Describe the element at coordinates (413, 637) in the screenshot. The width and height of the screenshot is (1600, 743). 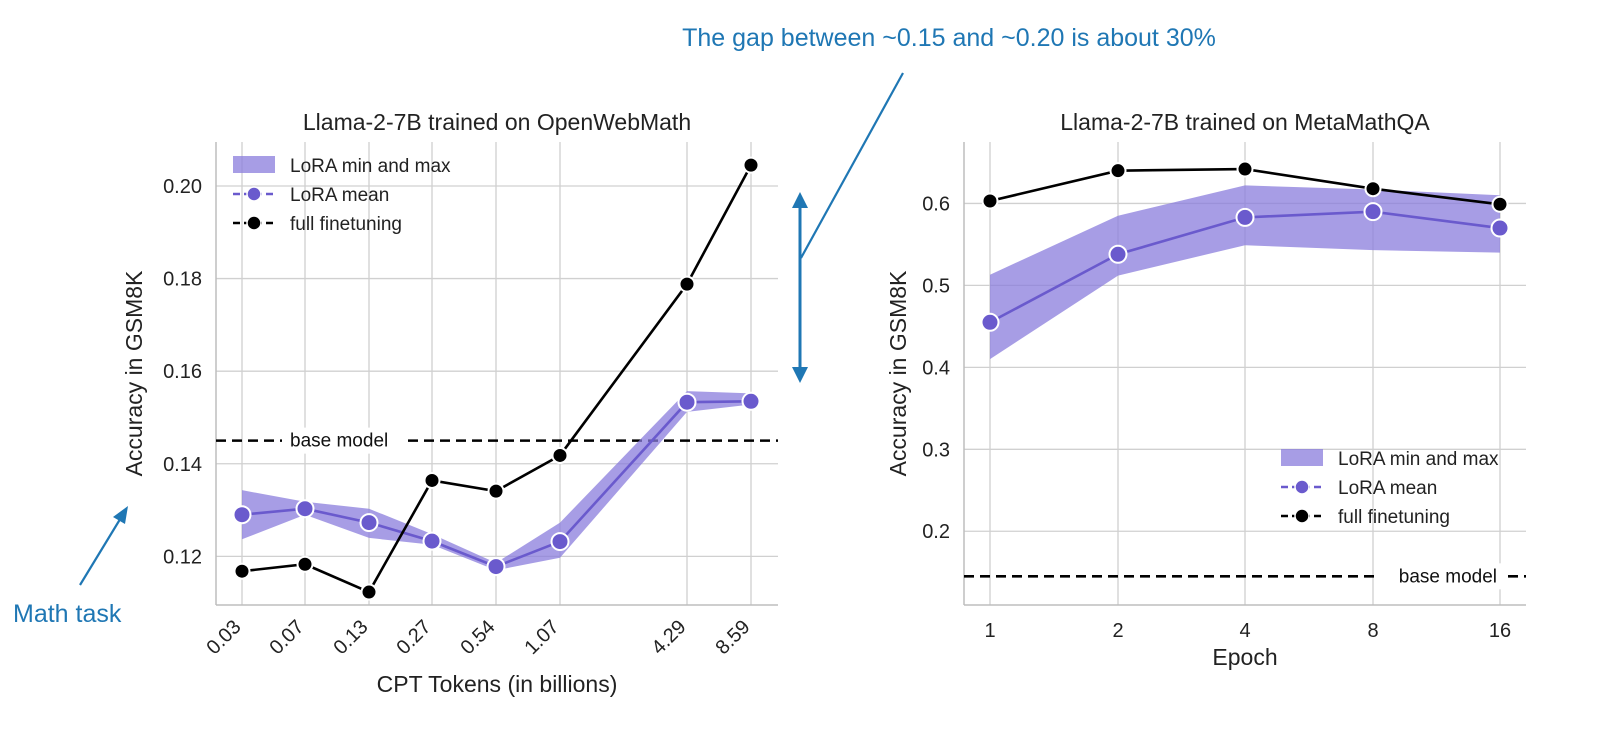
I see `x-tick-label: 0.27` at that location.